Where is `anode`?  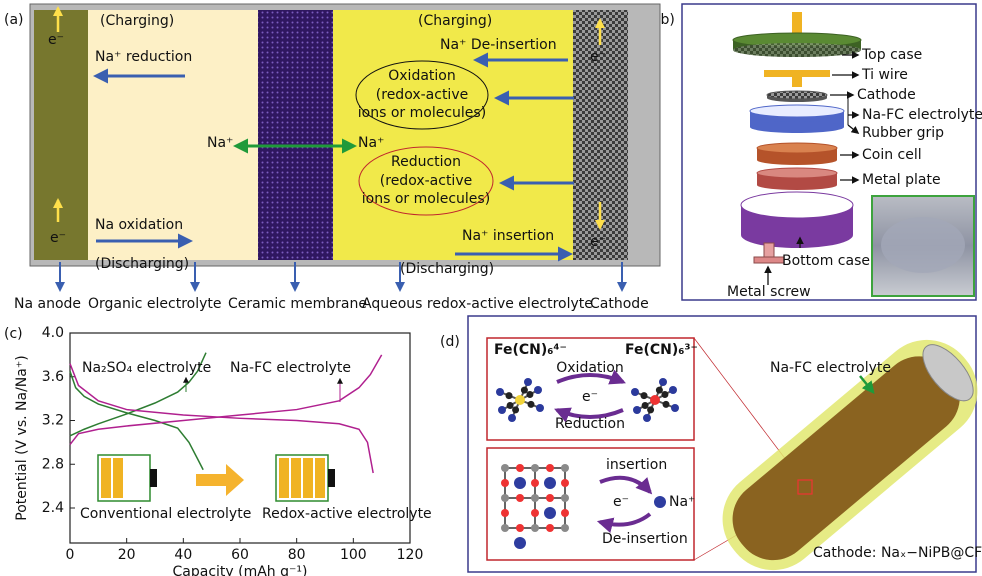 anode is located at coordinates (61, 135).